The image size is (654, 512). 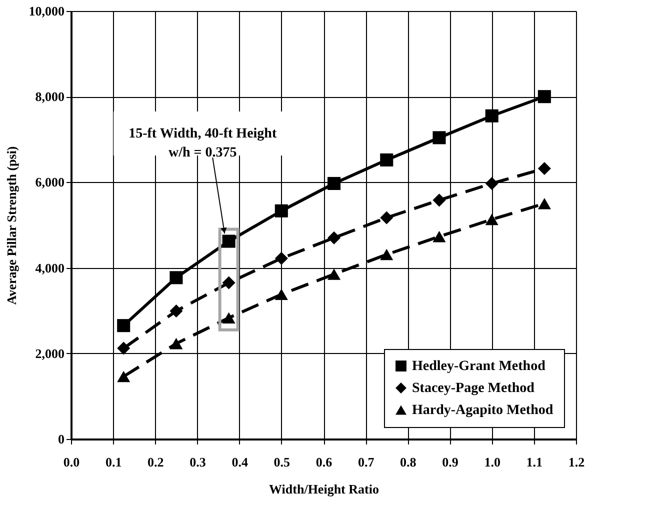 What do you see at coordinates (408, 462) in the screenshot?
I see `x-tick-label: 0.8` at bounding box center [408, 462].